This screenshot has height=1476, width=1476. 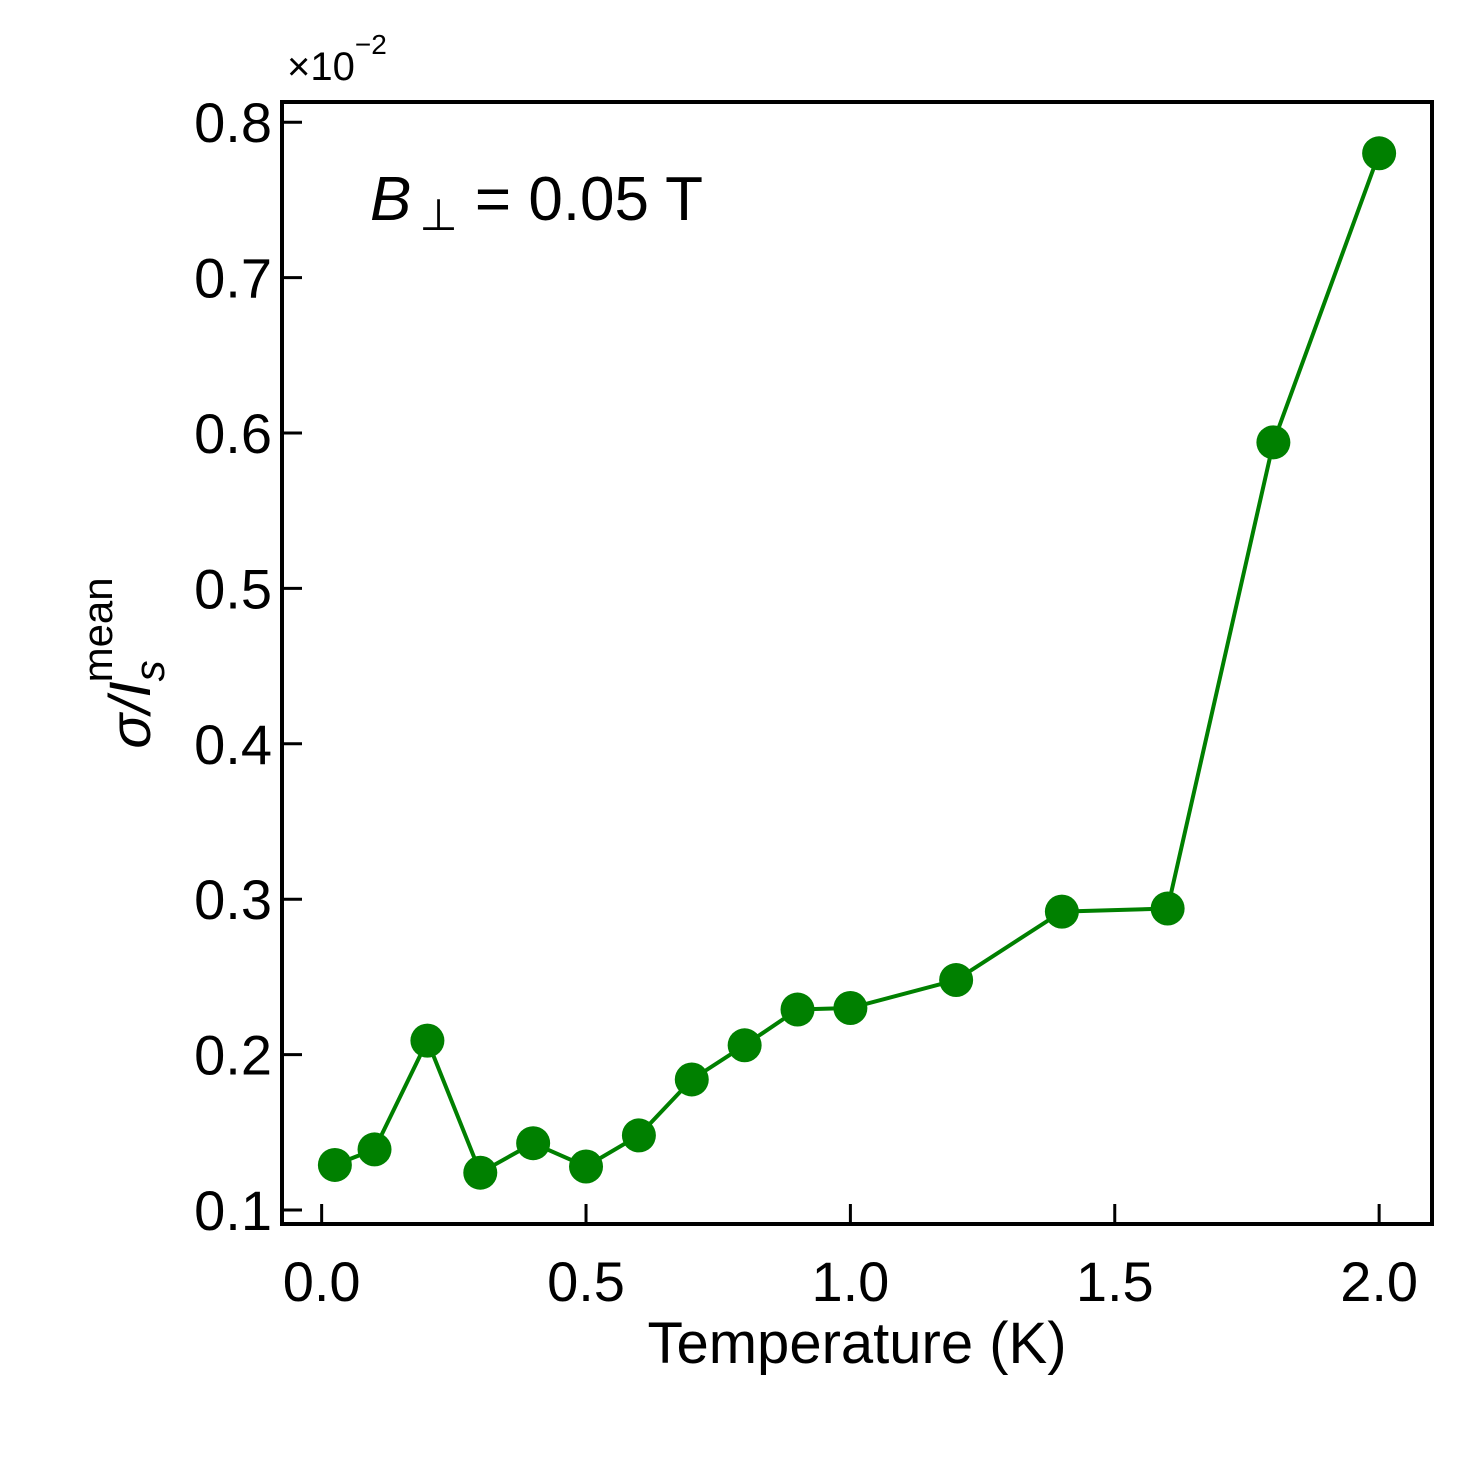 What do you see at coordinates (233, 744) in the screenshot?
I see `y-tick-label: 0.4` at bounding box center [233, 744].